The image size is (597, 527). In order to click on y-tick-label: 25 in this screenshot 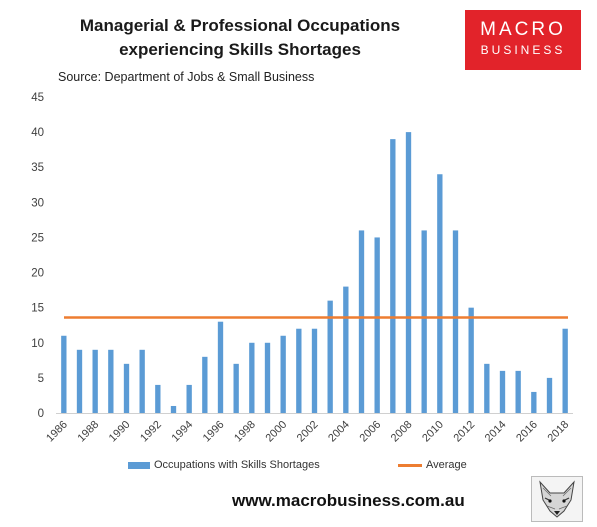, I will do `click(37, 238)`.